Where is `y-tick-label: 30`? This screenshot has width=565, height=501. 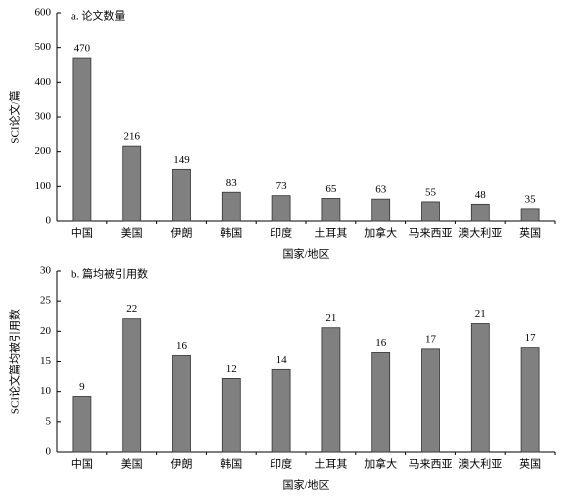 y-tick-label: 30 is located at coordinates (46, 271).